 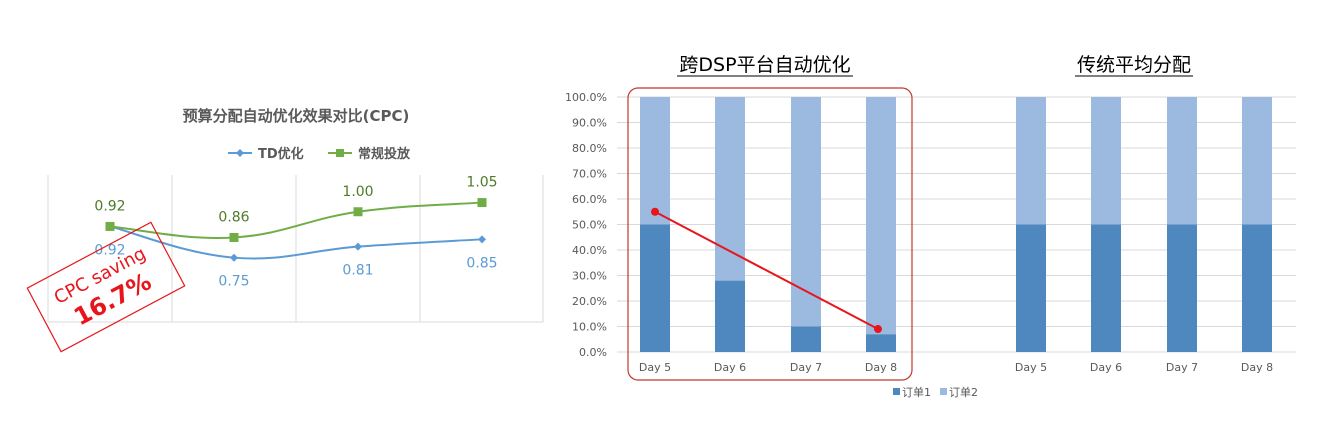 What do you see at coordinates (655, 211) in the screenshot?
I see `trend-start-dot` at bounding box center [655, 211].